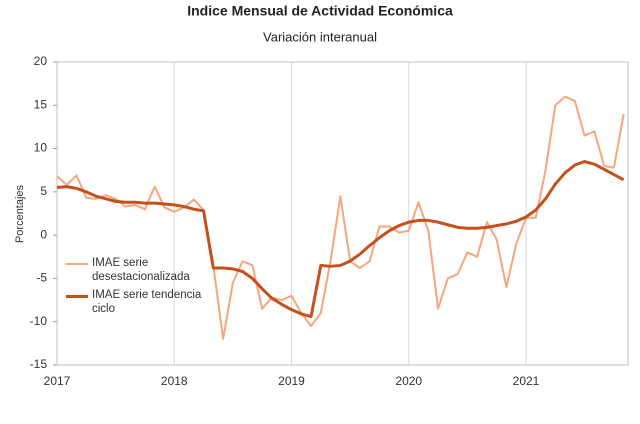 This screenshot has width=640, height=424. What do you see at coordinates (41, 61) in the screenshot?
I see `y-tick-label: 20` at bounding box center [41, 61].